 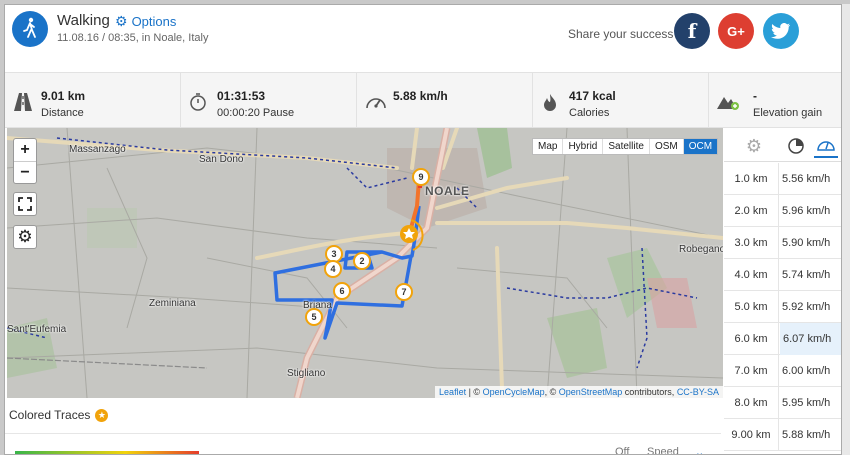 What do you see at coordinates (701, 249) in the screenshot?
I see `map-place-label: Robegano` at bounding box center [701, 249].